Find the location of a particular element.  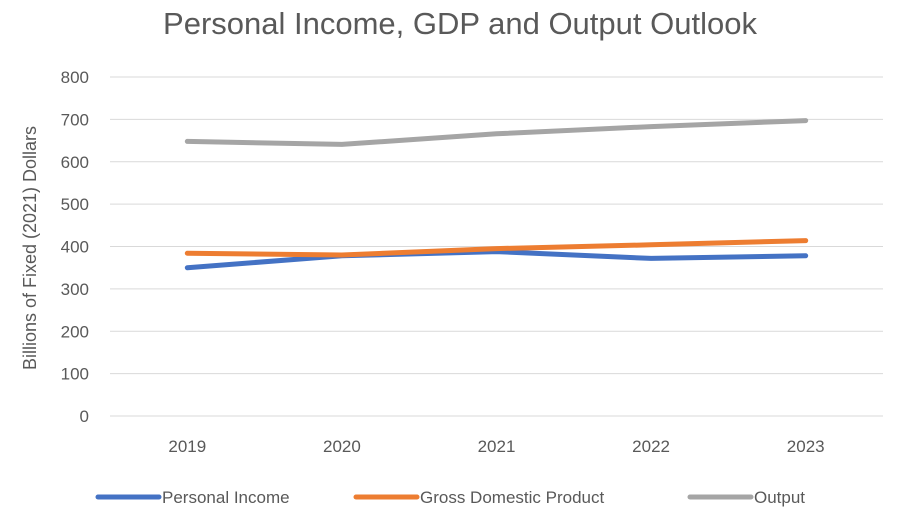

y-tick-label-600: 600 is located at coordinates (75, 162).